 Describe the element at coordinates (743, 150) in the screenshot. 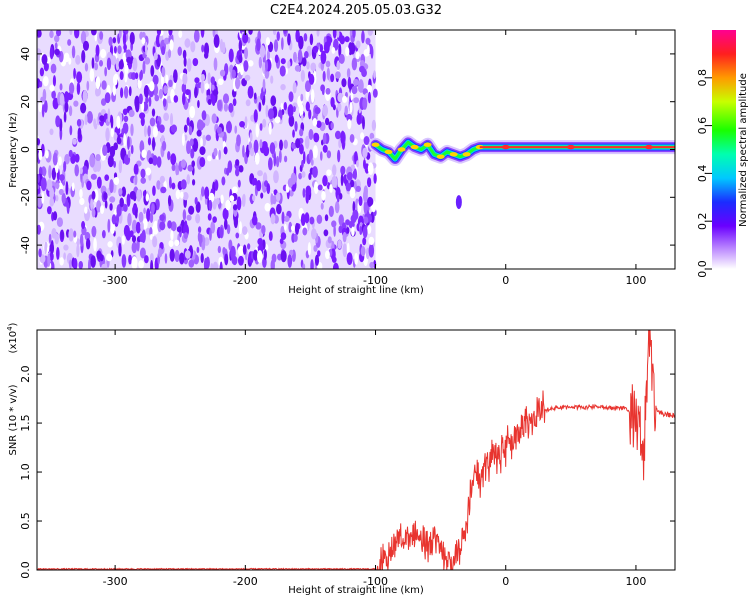

I see `colorbar-label: Normalized spectral amplitude` at that location.